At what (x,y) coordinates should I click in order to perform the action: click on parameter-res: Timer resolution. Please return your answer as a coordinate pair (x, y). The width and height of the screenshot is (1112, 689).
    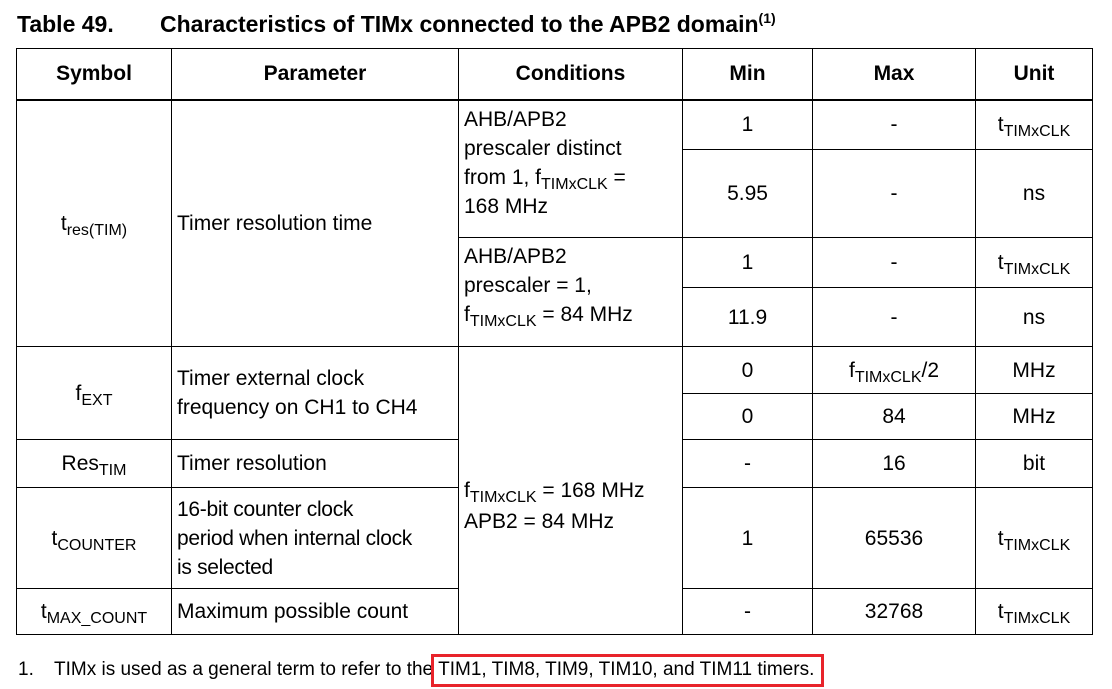
    Looking at the image, I should click on (315, 463).